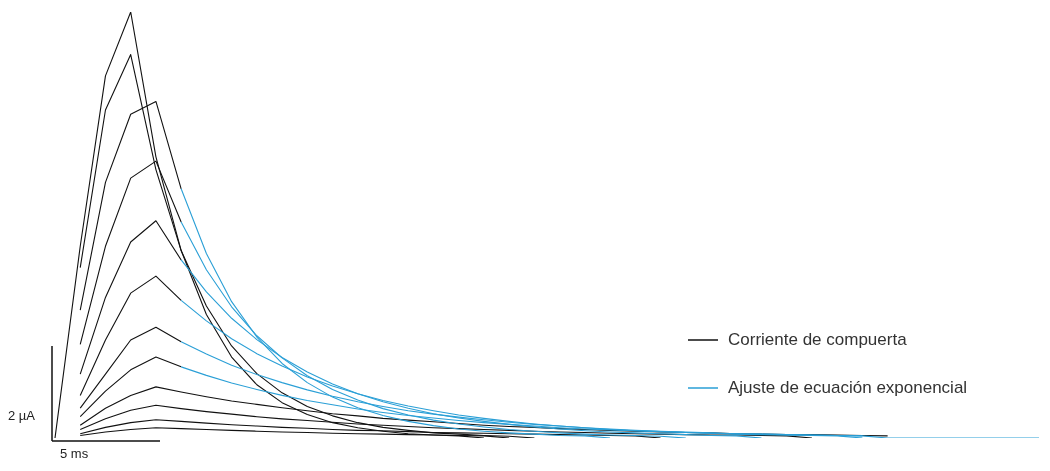 The height and width of the screenshot is (471, 1050). I want to click on legend-label: Corriente de compuerta, so click(817, 340).